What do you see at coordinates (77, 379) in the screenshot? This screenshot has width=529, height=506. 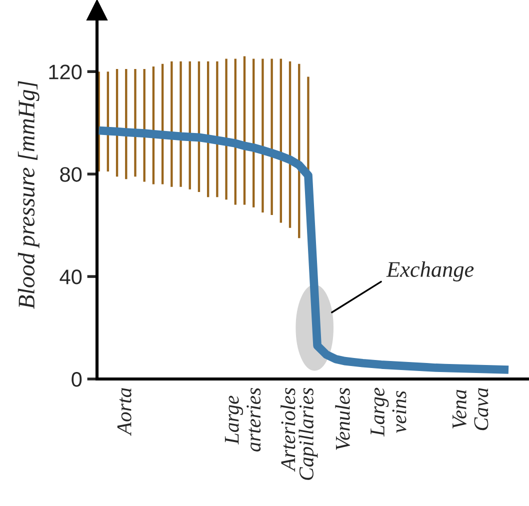 I see `y-tick-label: 0` at bounding box center [77, 379].